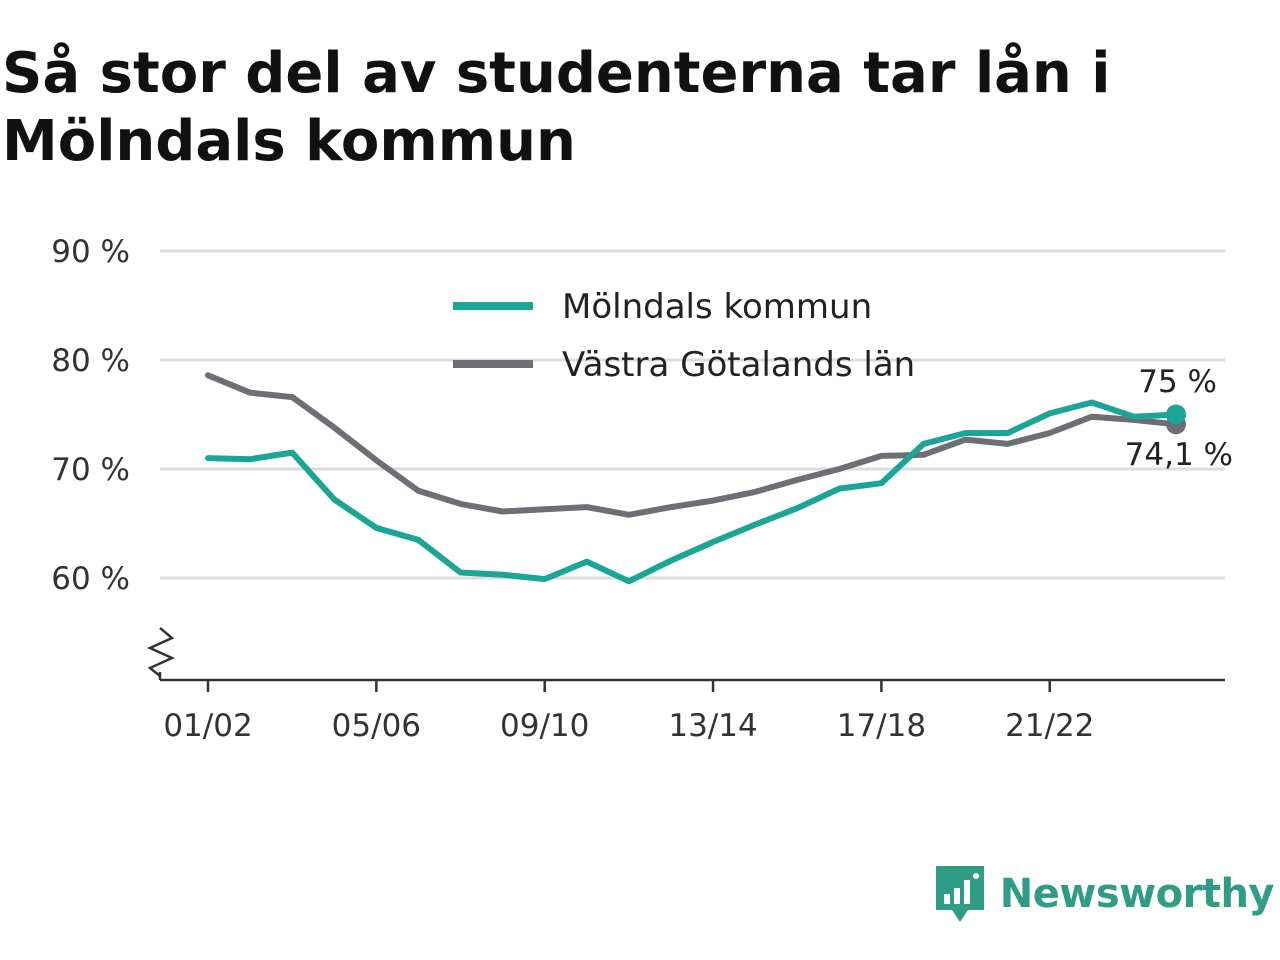 Image resolution: width=1280 pixels, height=960 pixels. Describe the element at coordinates (717, 307) in the screenshot. I see `legend-label: Mölndals kommun` at that location.